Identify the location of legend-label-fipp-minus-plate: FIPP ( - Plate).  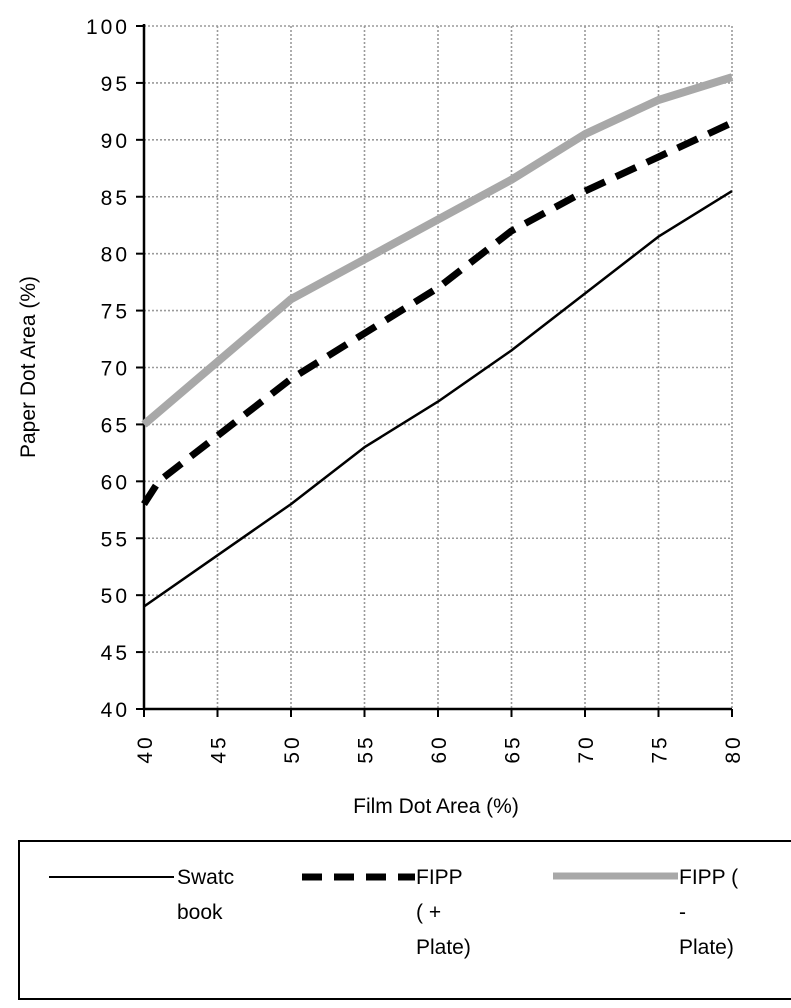
(709, 912).